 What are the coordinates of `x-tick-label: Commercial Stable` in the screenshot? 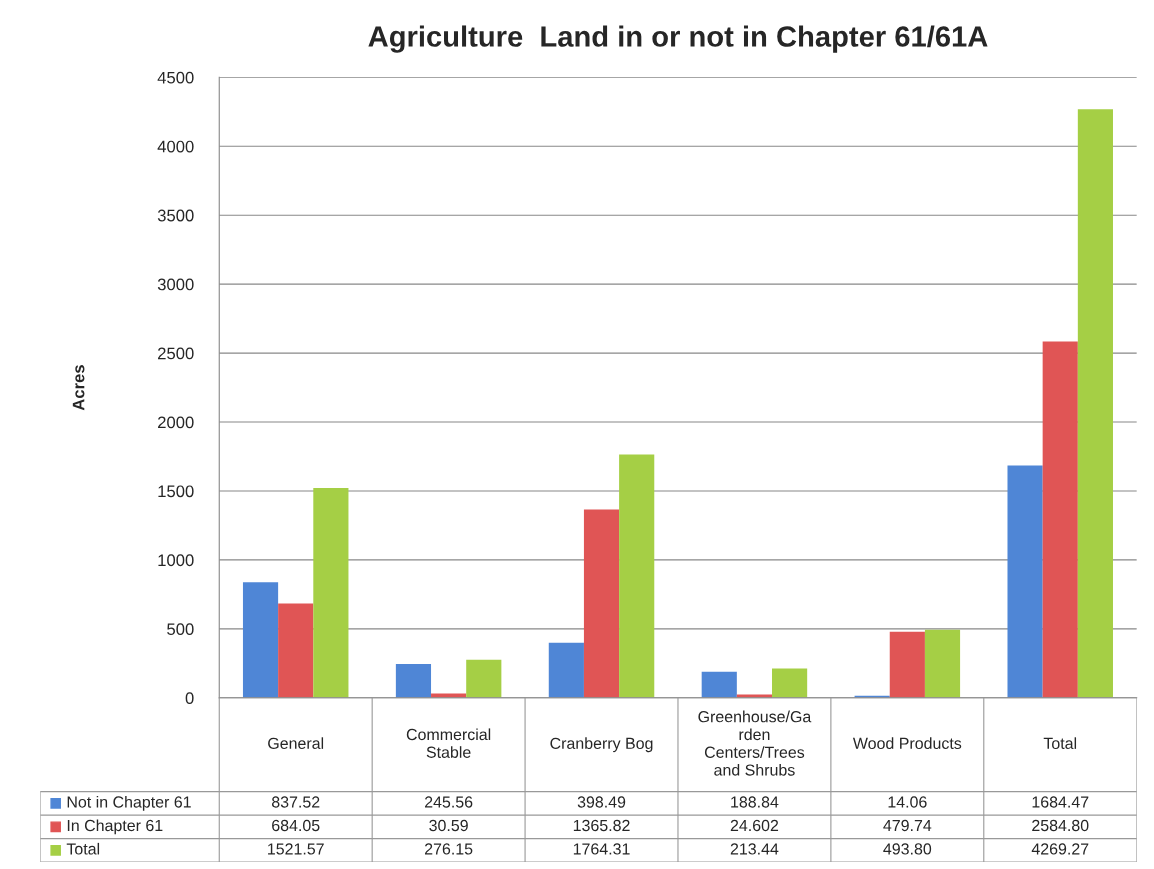 It's located at (448, 743).